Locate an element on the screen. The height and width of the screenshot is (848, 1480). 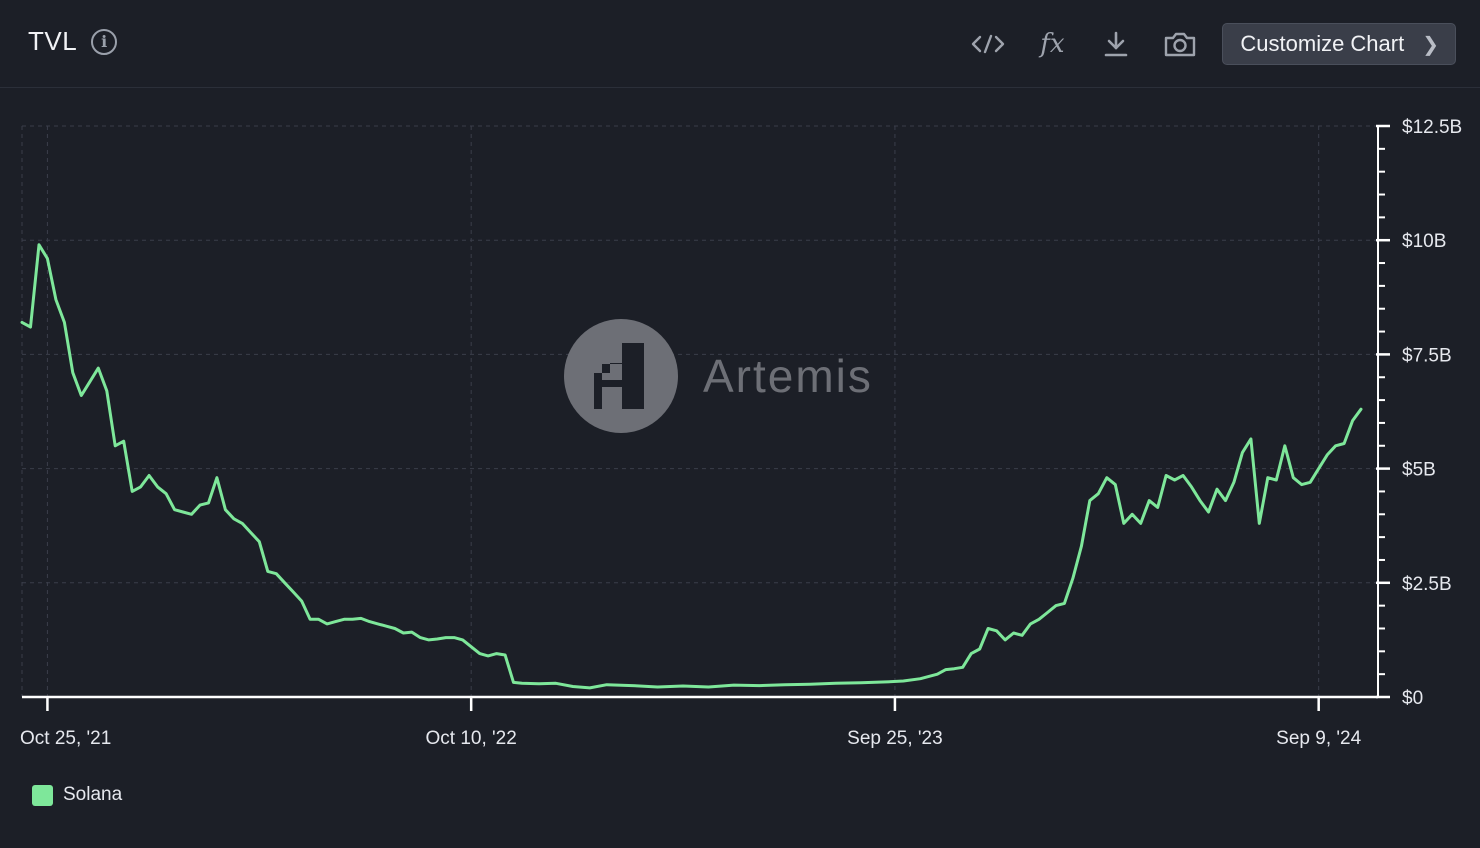
artemis-logo-mark is located at coordinates (619, 376).